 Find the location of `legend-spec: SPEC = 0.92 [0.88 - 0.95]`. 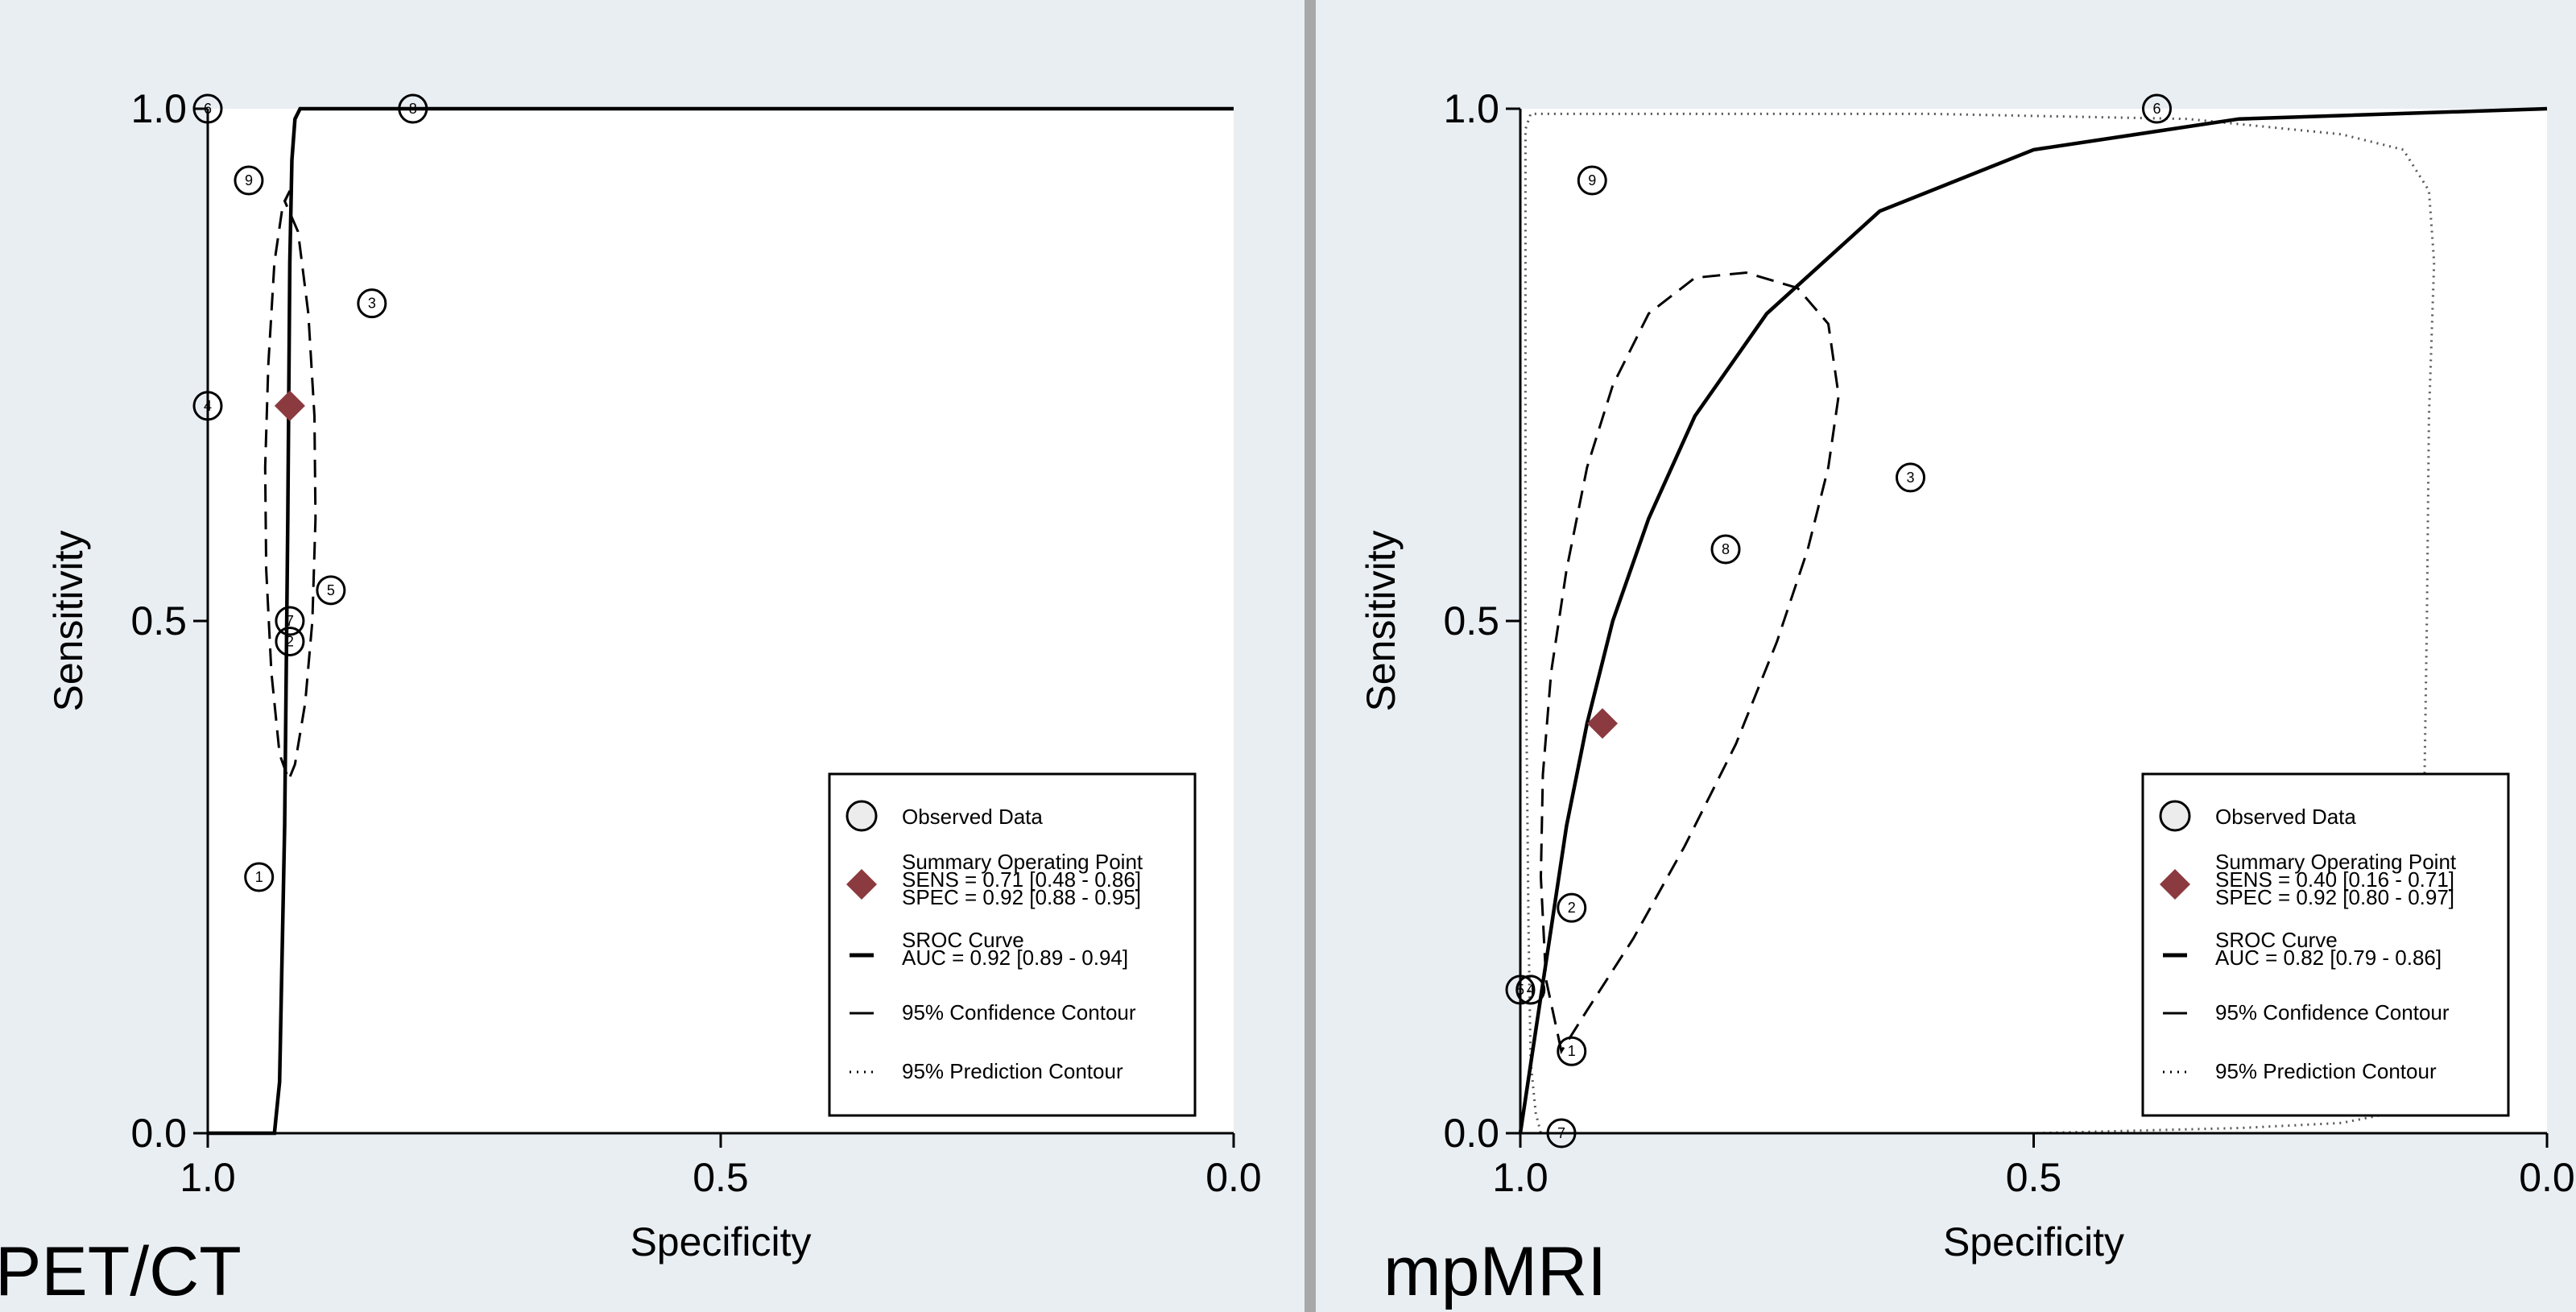

legend-spec: SPEC = 0.92 [0.88 - 0.95] is located at coordinates (1021, 897).